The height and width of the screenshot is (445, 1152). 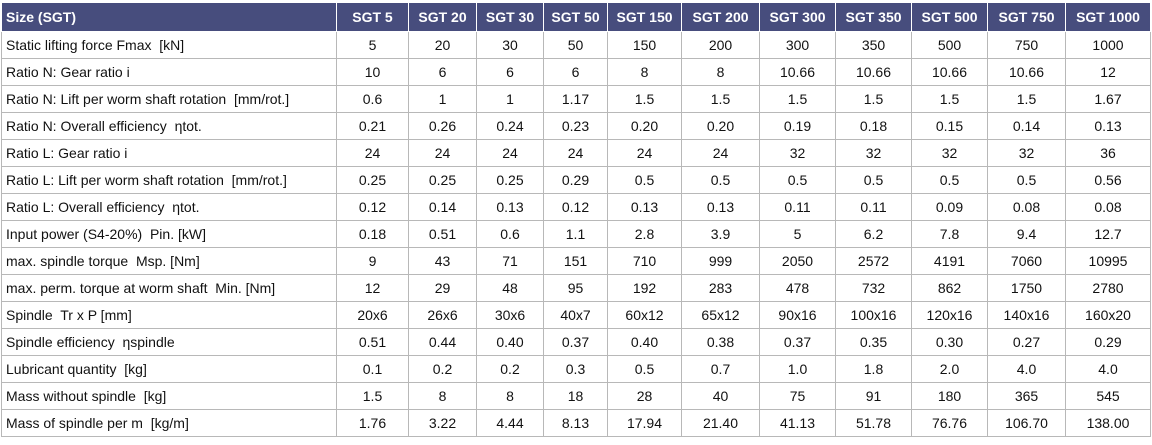 I want to click on value-cell: 500, so click(x=949, y=45).